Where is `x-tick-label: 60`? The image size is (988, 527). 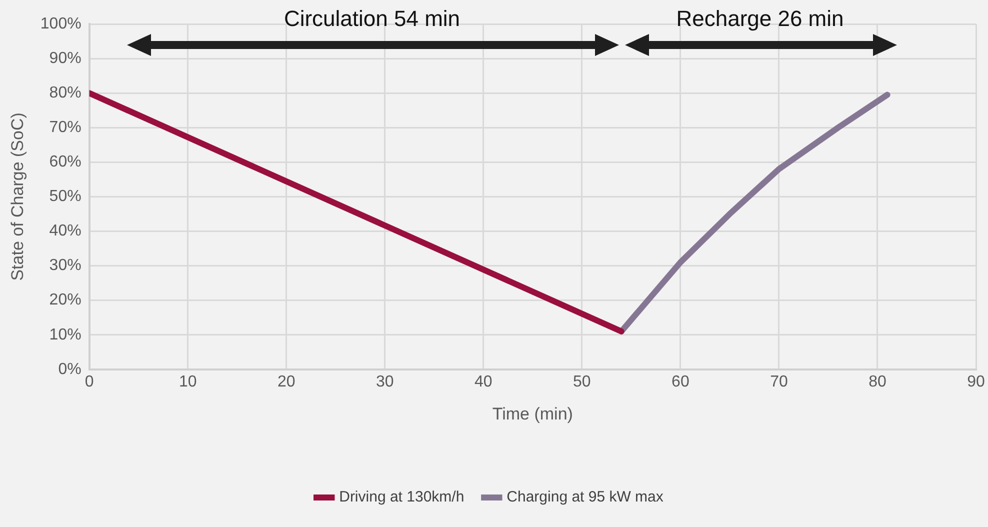 x-tick-label: 60 is located at coordinates (681, 381).